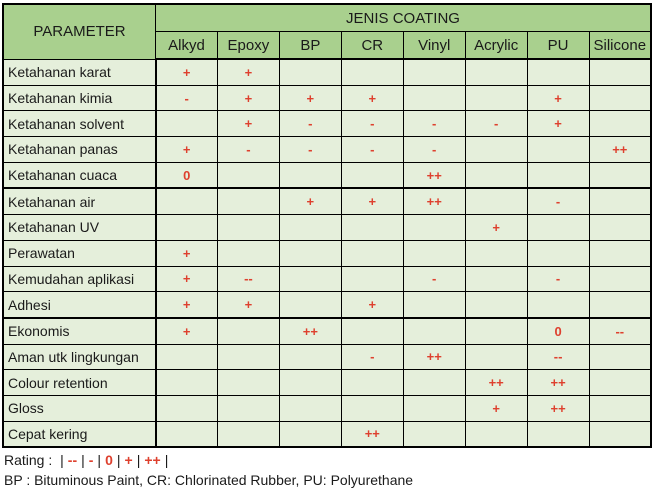  I want to click on table-row: Kemudahan aplikasi + -- - -, so click(327, 279).